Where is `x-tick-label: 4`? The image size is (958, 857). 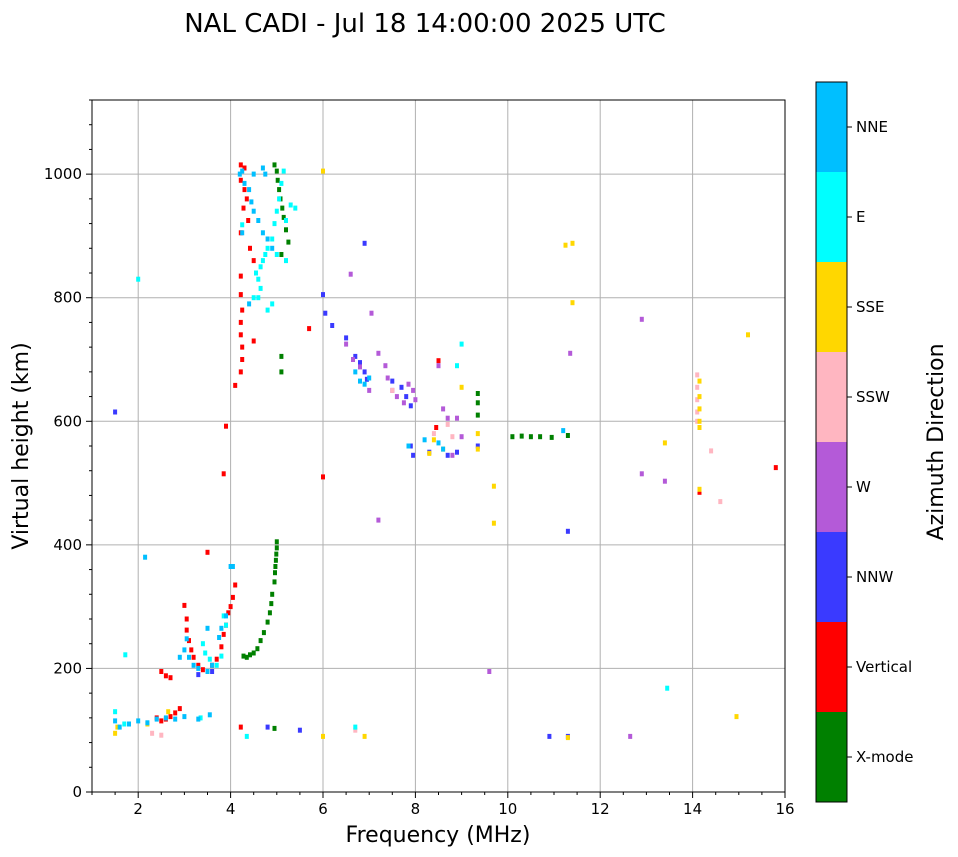
x-tick-label: 4 is located at coordinates (231, 809).